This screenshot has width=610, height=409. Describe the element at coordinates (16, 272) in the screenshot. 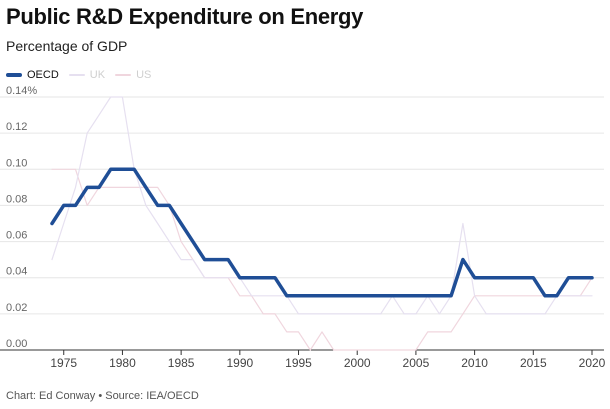

I see `y-tick-label: 0.04` at that location.